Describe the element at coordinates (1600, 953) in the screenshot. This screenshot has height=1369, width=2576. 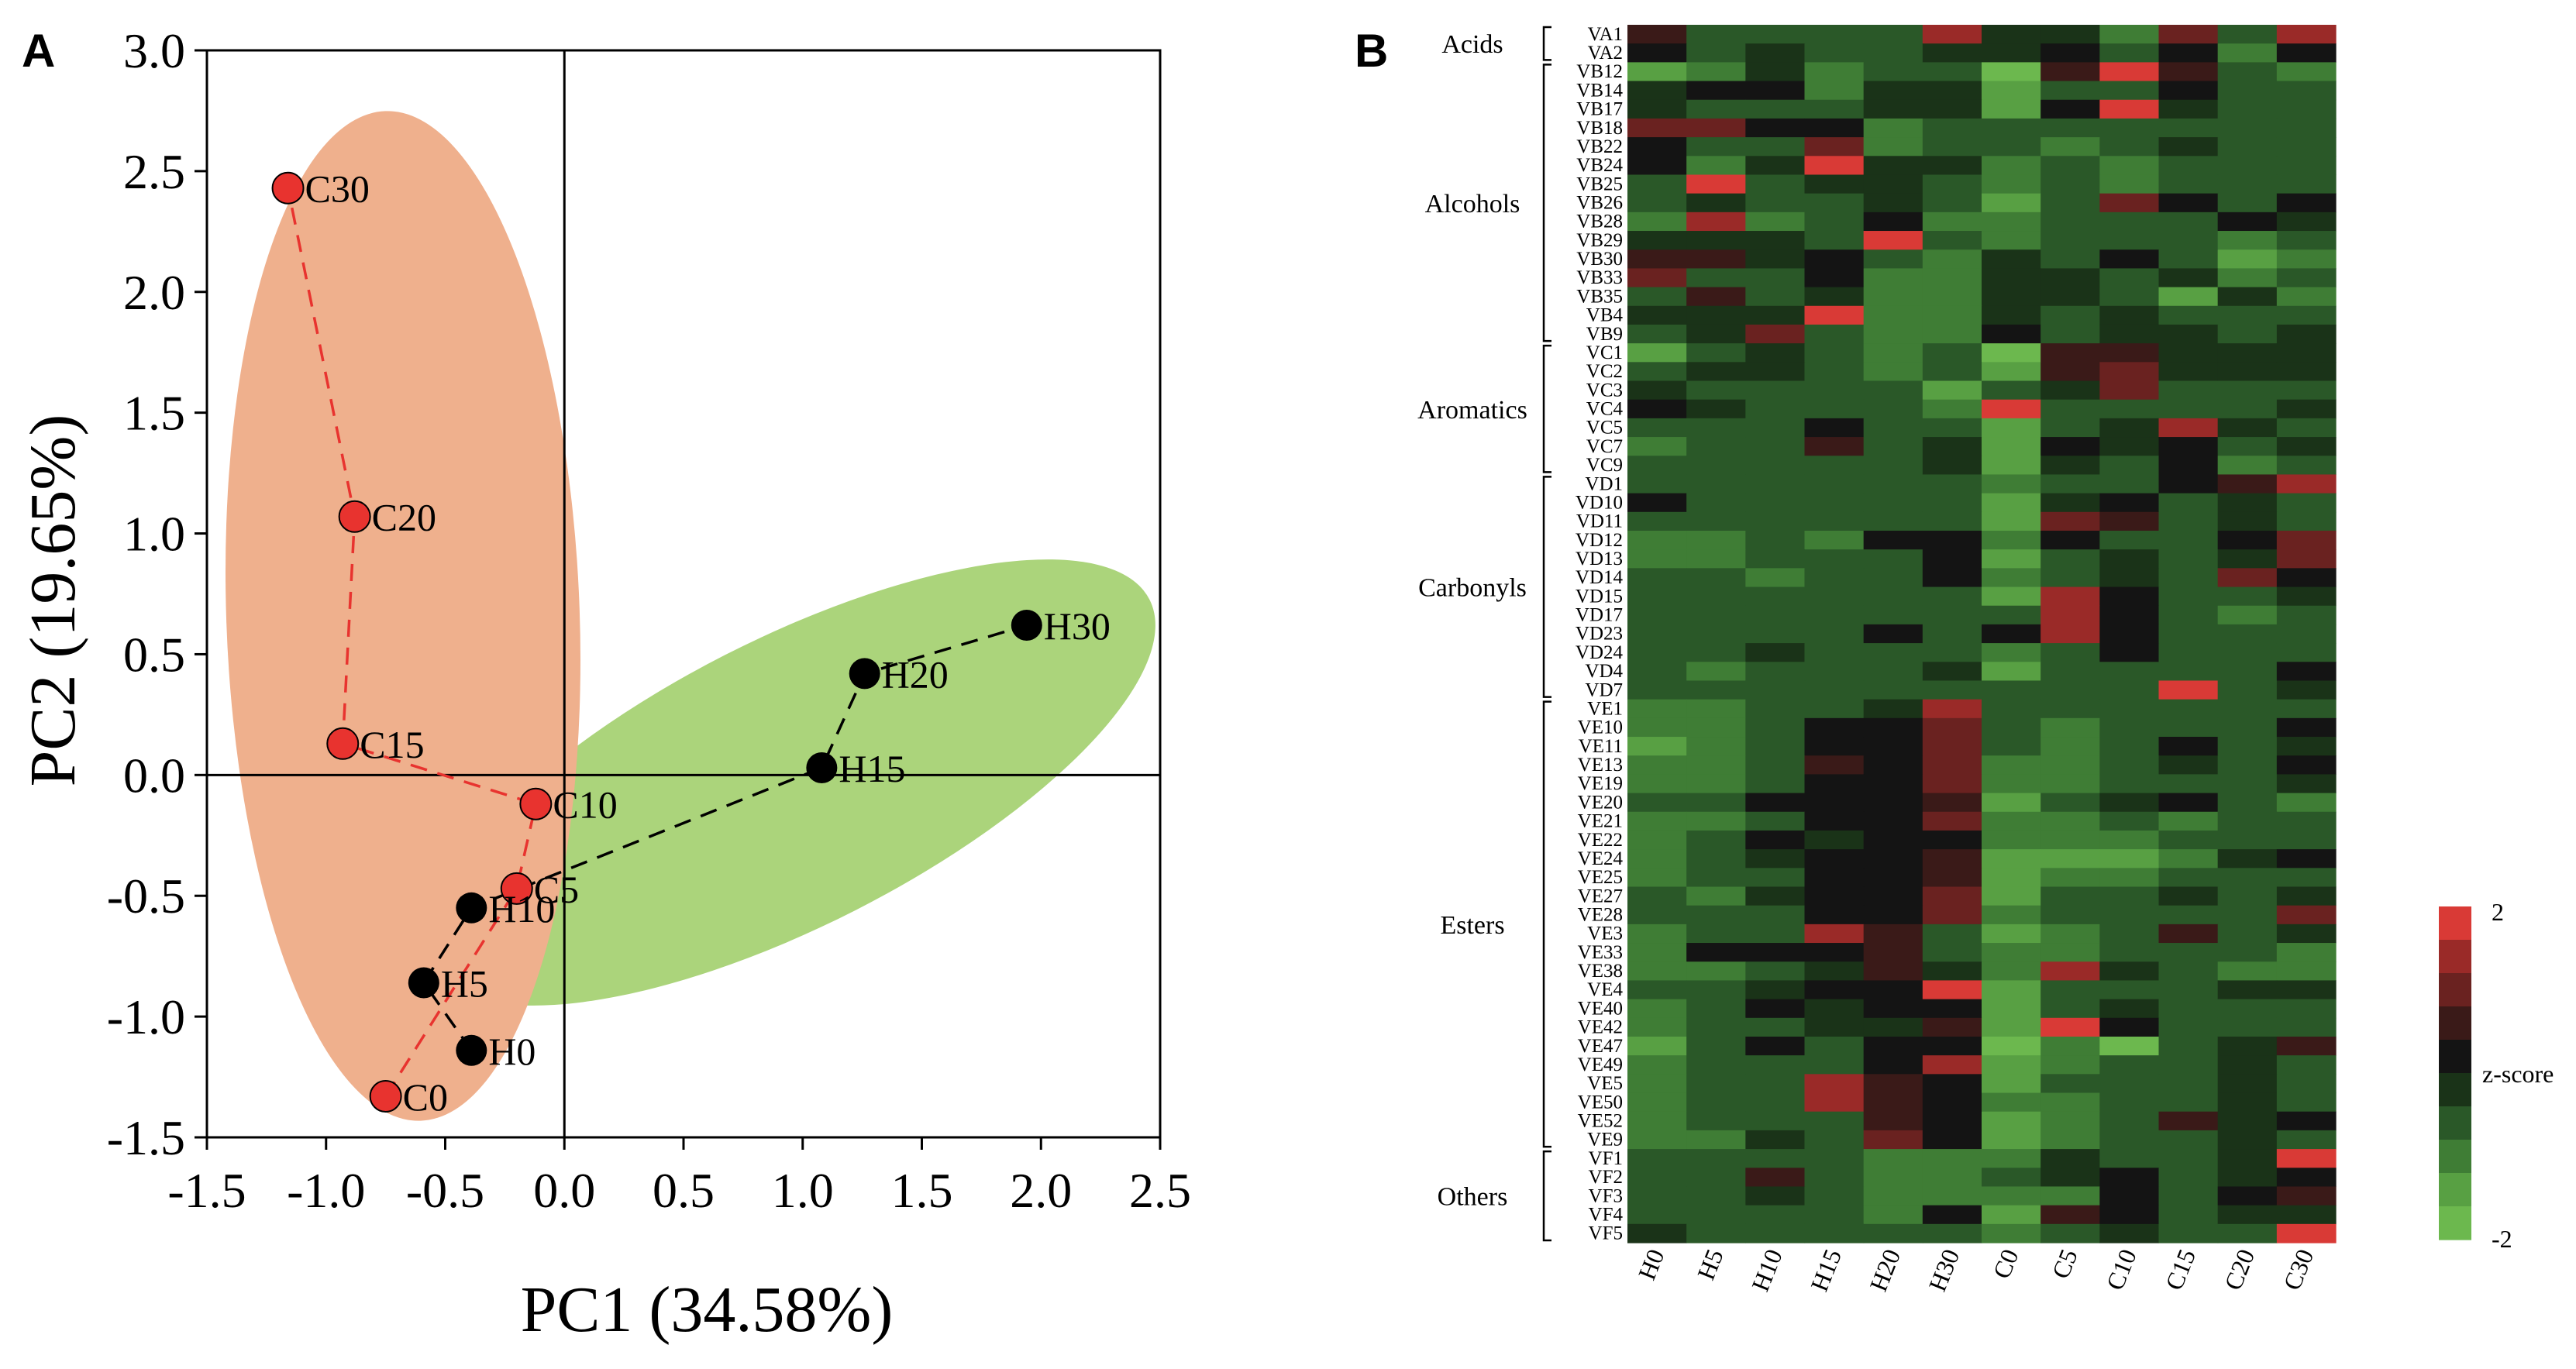
I see `row-label: VE33` at that location.